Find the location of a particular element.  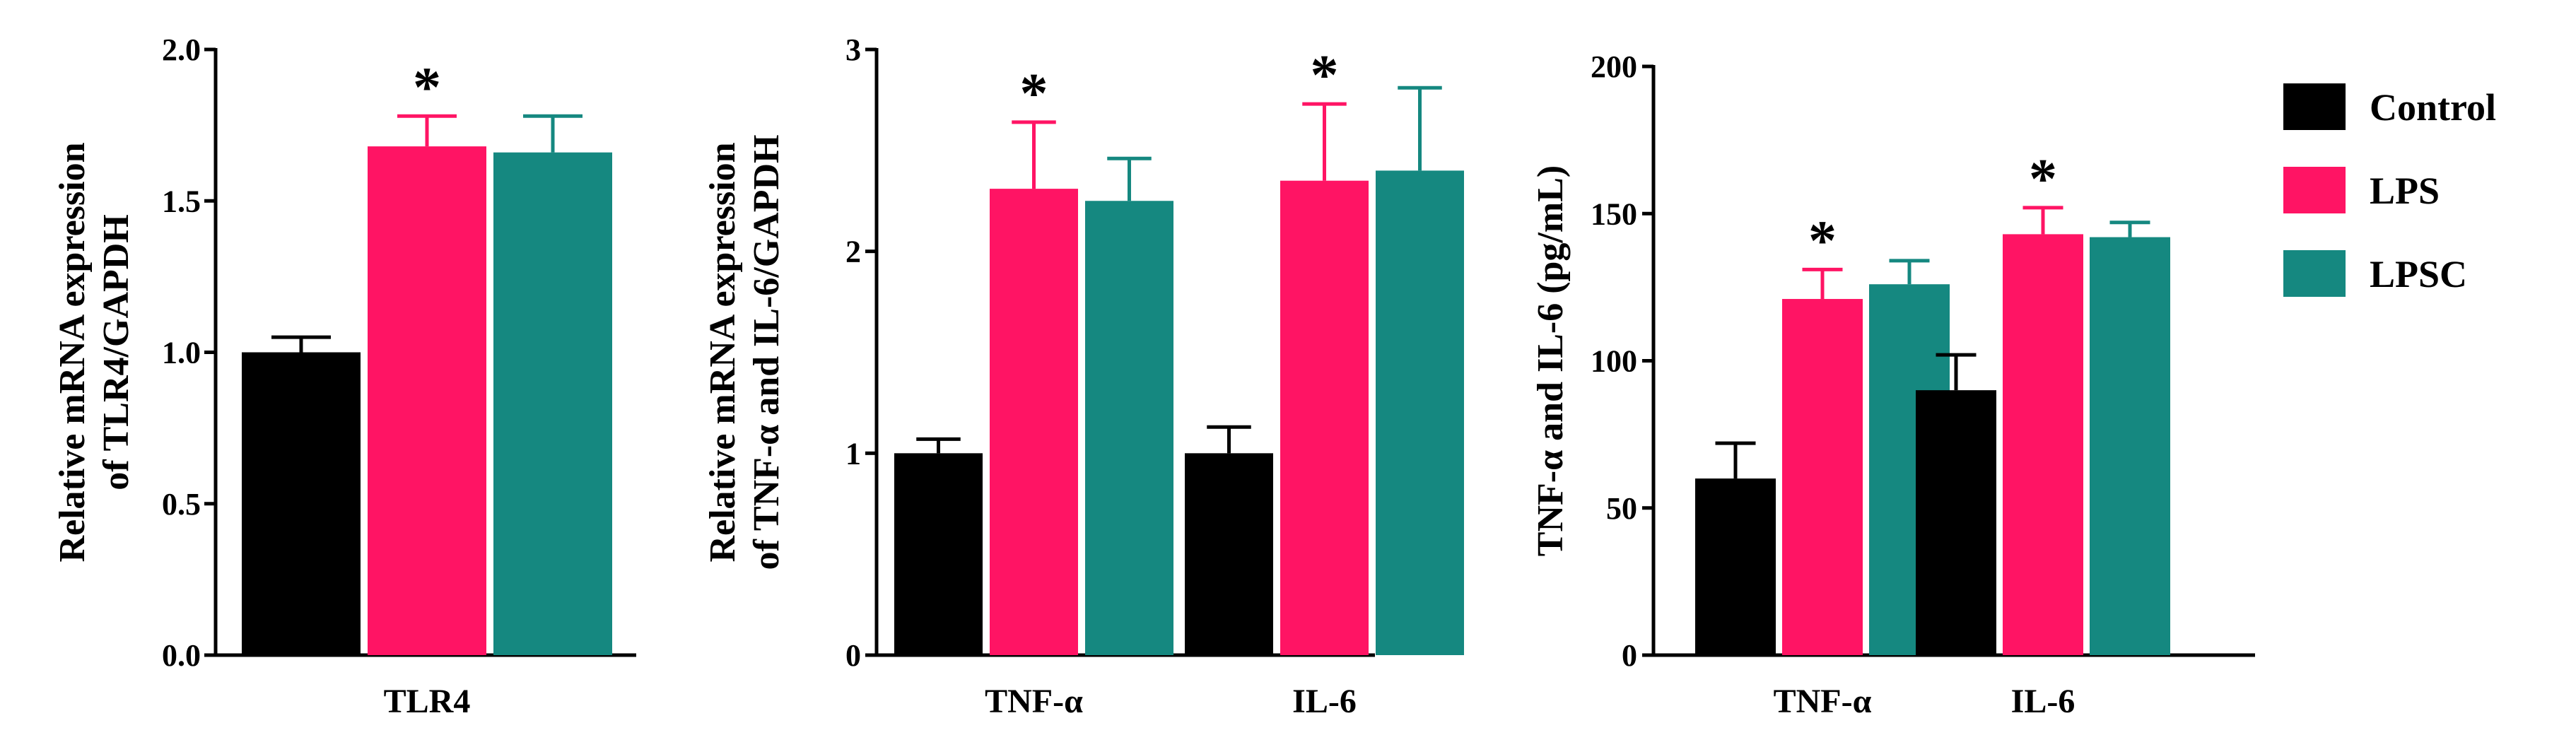

panel2-bar-tnf-lpsc is located at coordinates (1129, 428).